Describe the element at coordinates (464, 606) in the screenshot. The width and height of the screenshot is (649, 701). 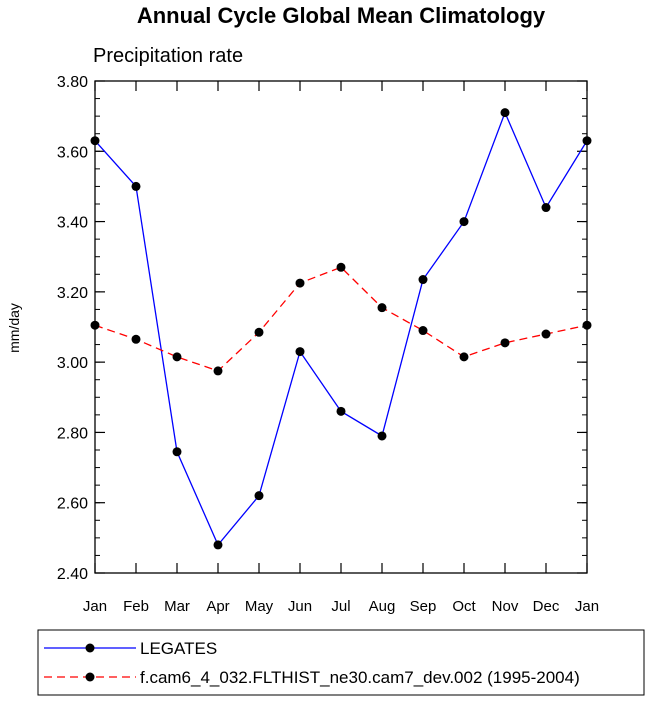
I see `x-tick-label: Oct` at that location.